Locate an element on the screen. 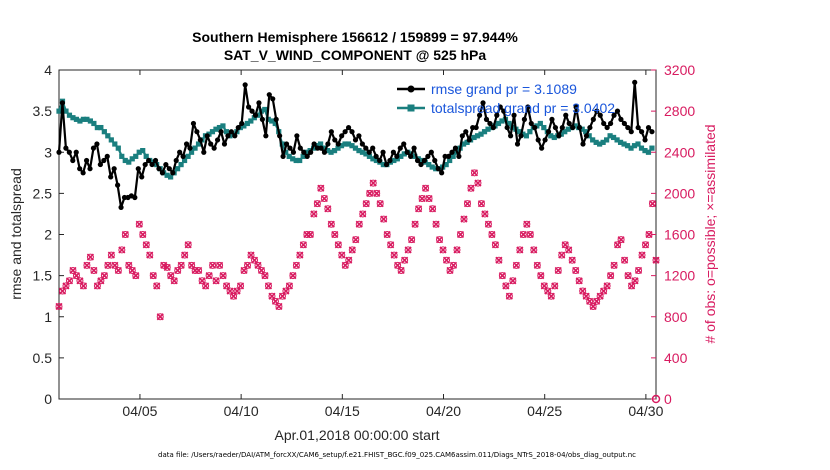 This screenshot has height=470, width=830. y-right-tick-label: 2000 is located at coordinates (679, 193).